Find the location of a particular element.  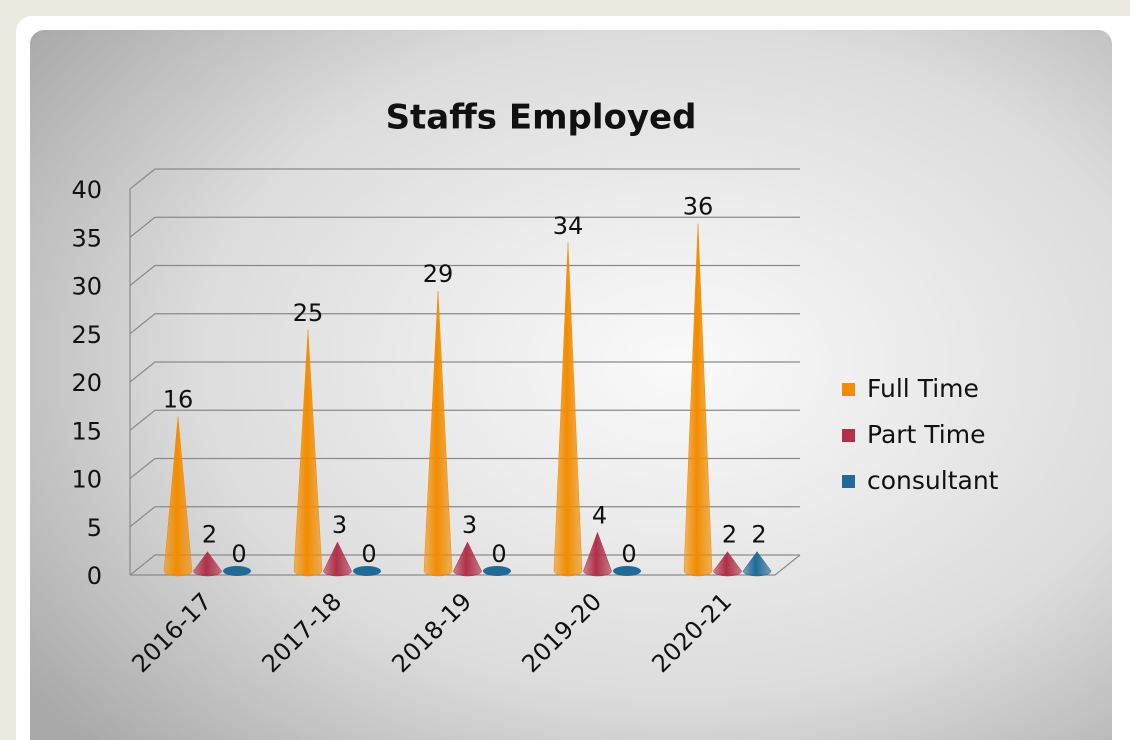

y-tick-label: 40 is located at coordinates (86, 190).